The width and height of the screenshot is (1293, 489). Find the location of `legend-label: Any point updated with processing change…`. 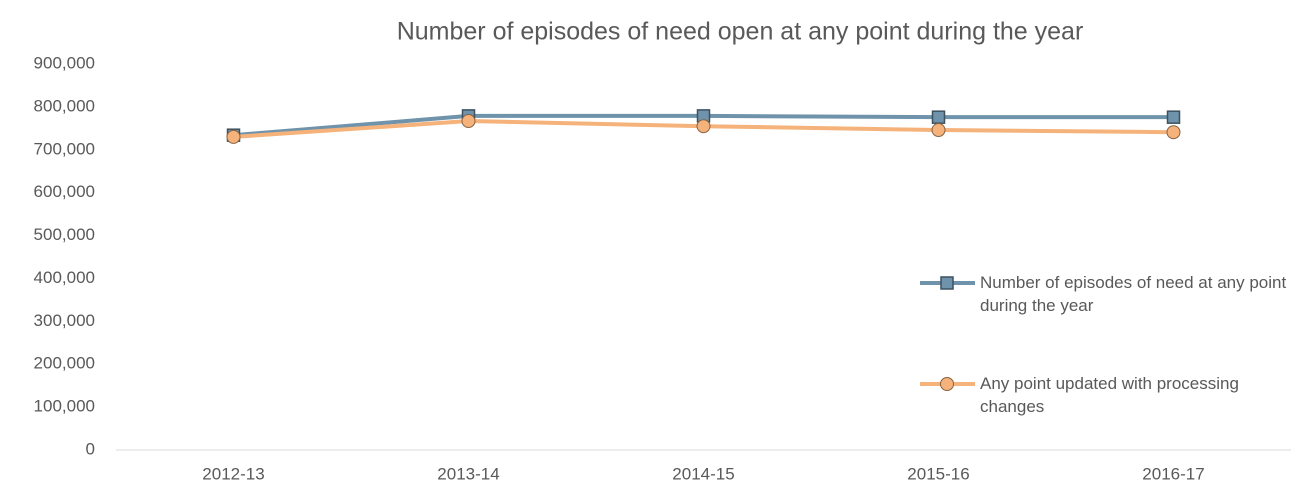

legend-label: Any point updated with processing change… is located at coordinates (1109, 395).